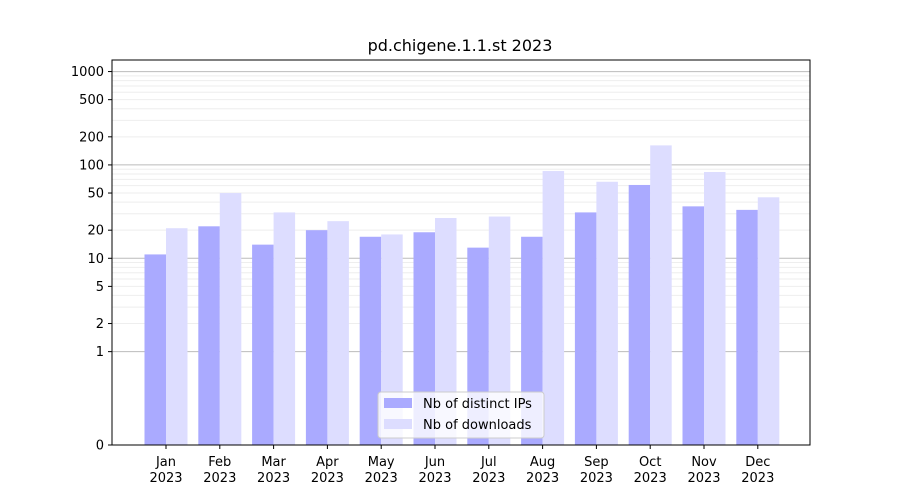 Image resolution: width=900 pixels, height=500 pixels. I want to click on y-tick-label: 2, so click(100, 324).